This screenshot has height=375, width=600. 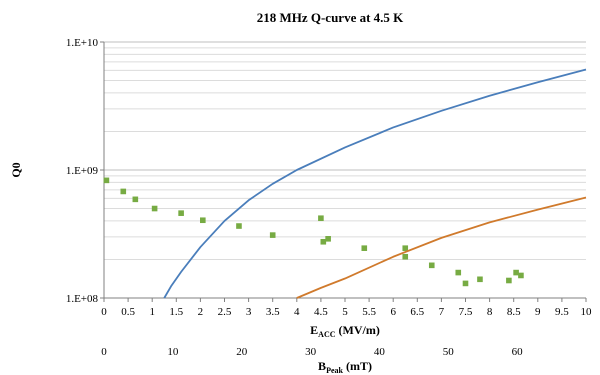 What do you see at coordinates (82, 171) in the screenshot?
I see `y-tick-label: 1.E+09` at bounding box center [82, 171].